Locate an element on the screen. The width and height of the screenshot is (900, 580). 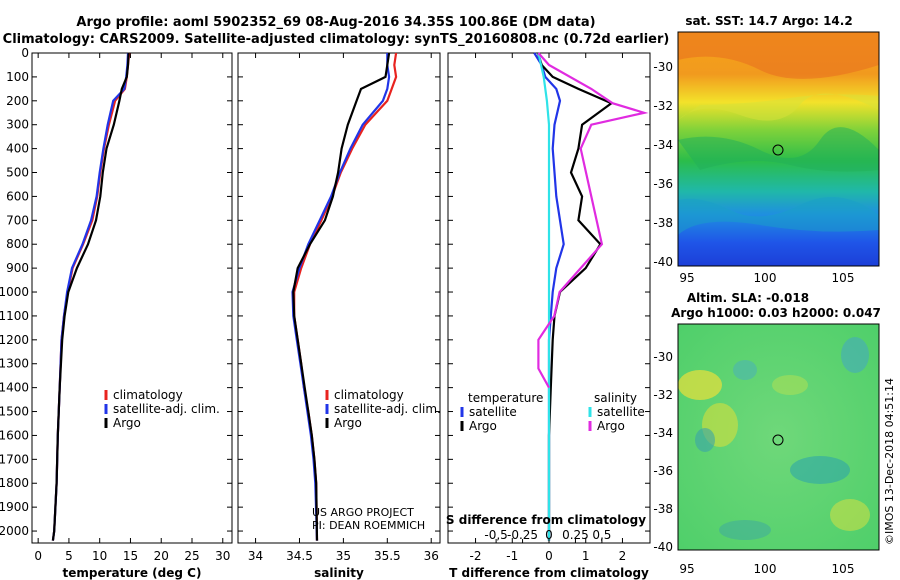
x-tick-label: 15 is located at coordinates (130, 556).